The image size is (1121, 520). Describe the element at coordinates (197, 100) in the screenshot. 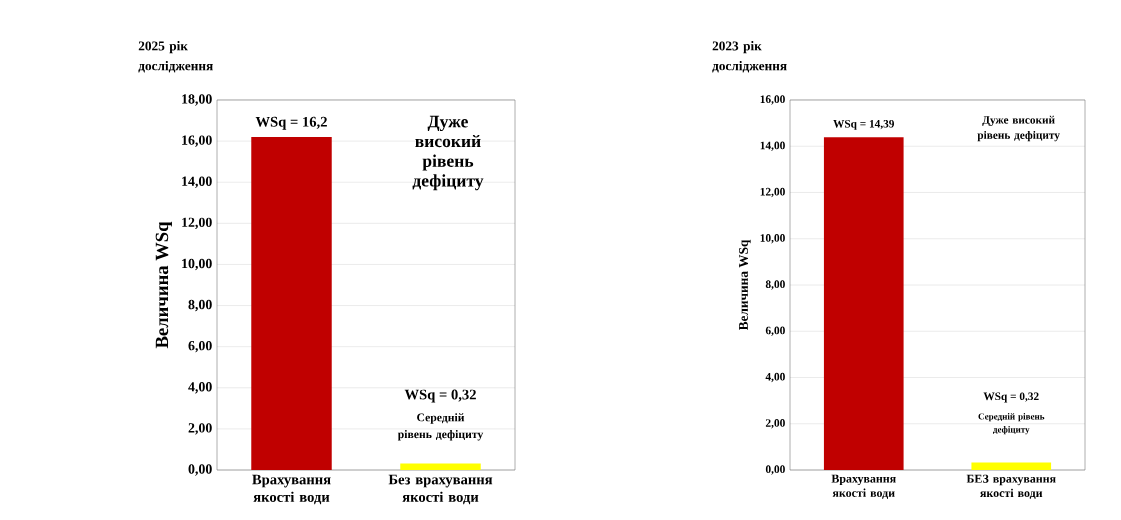

I see `y-tick-label: 18,00` at that location.